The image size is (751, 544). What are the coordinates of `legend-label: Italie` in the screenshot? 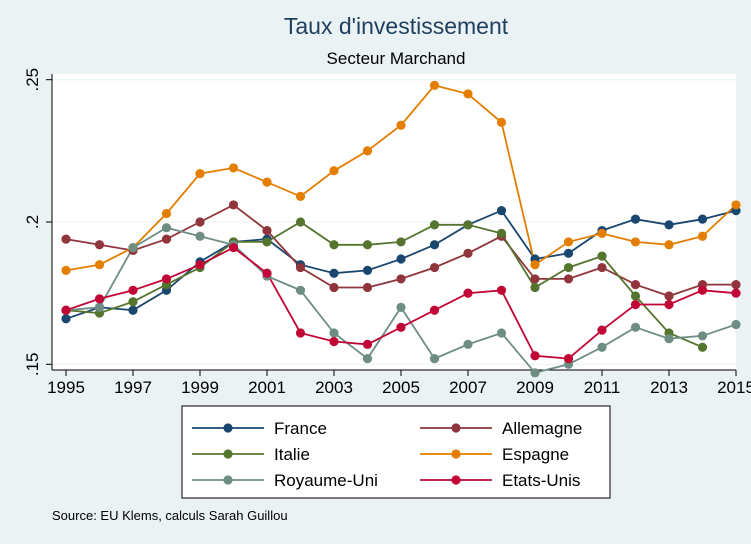 It's located at (292, 454).